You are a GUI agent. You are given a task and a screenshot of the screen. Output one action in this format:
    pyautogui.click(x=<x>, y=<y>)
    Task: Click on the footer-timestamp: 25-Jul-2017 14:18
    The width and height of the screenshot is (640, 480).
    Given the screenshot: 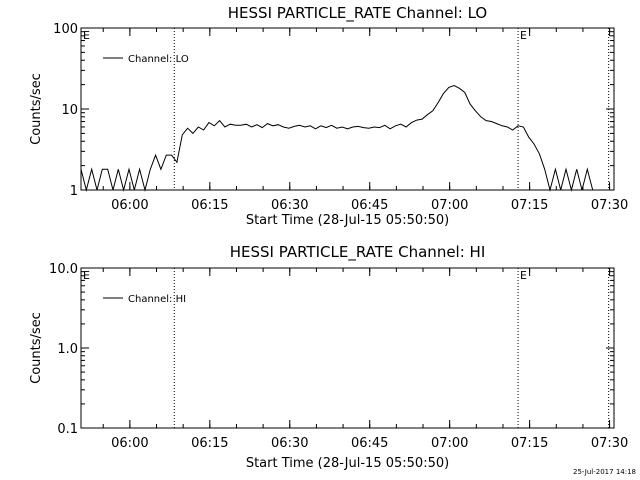 What is the action you would take?
    pyautogui.click(x=604, y=472)
    